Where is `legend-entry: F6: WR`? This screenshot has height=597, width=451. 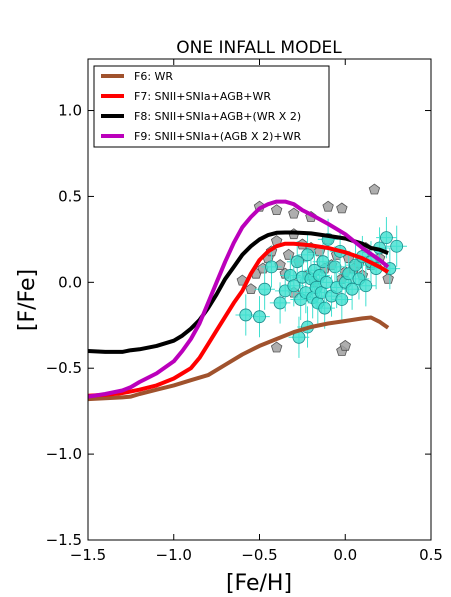
legend-entry: F6: WR is located at coordinates (153, 76).